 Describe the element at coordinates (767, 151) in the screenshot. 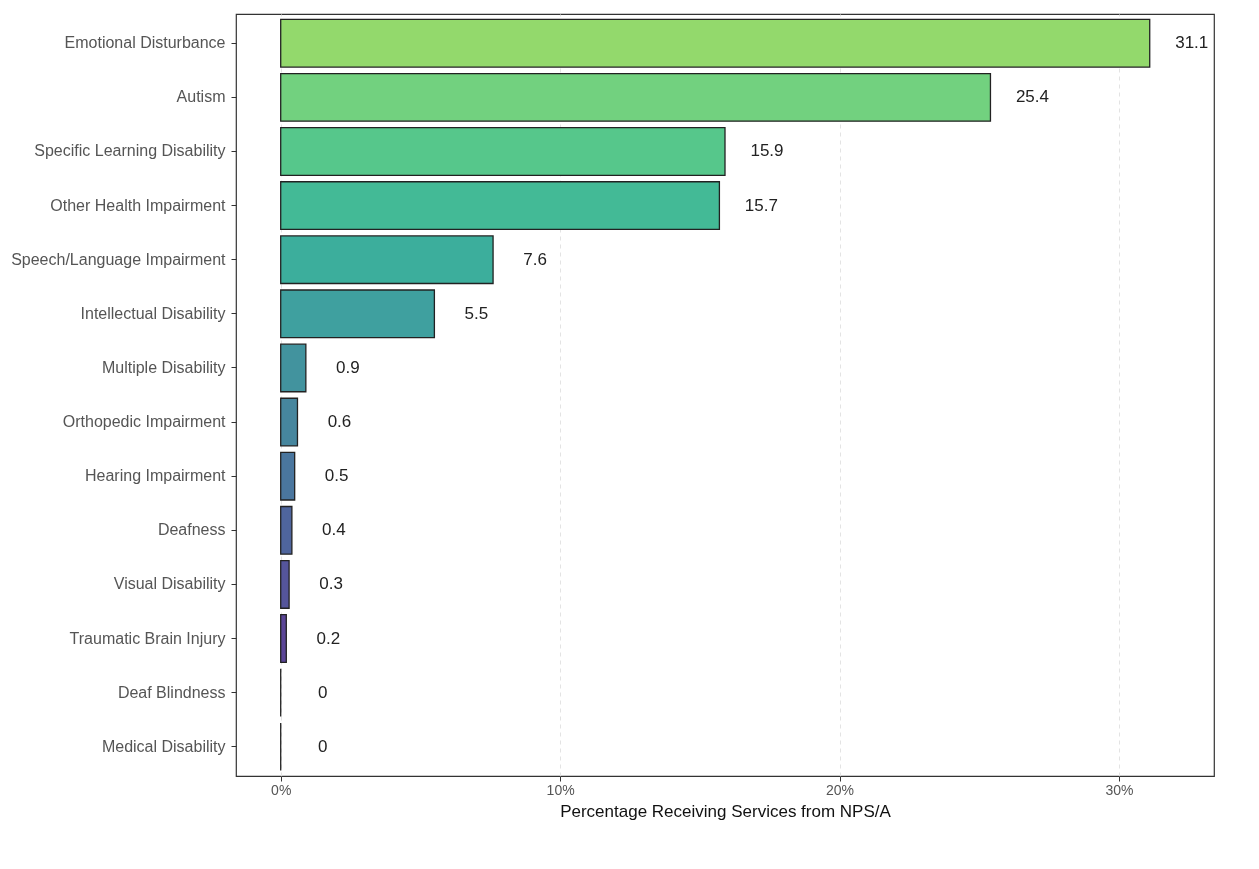

I see `data-label: 15.9` at that location.